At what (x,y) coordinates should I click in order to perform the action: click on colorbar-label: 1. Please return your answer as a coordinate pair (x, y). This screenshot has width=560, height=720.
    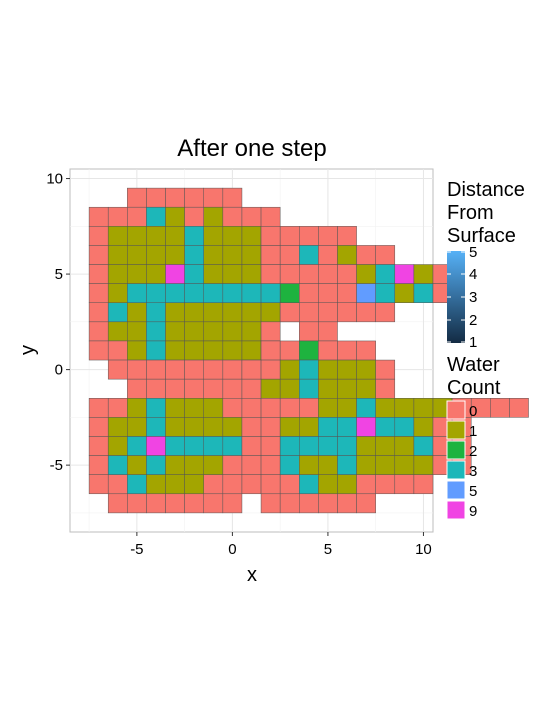
    Looking at the image, I should click on (473, 342).